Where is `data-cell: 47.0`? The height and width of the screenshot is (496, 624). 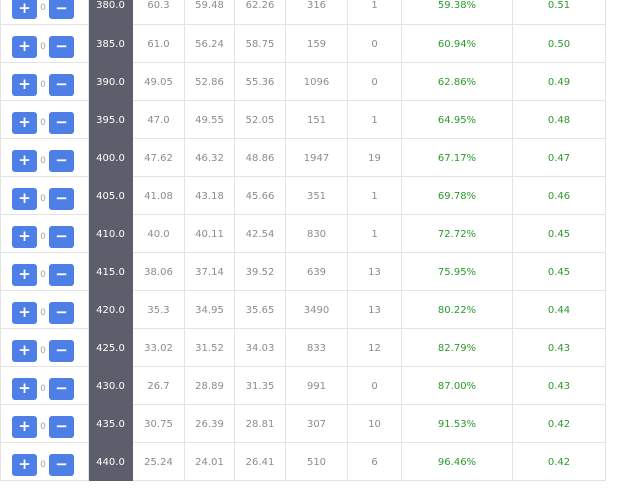 data-cell: 47.0 is located at coordinates (158, 119).